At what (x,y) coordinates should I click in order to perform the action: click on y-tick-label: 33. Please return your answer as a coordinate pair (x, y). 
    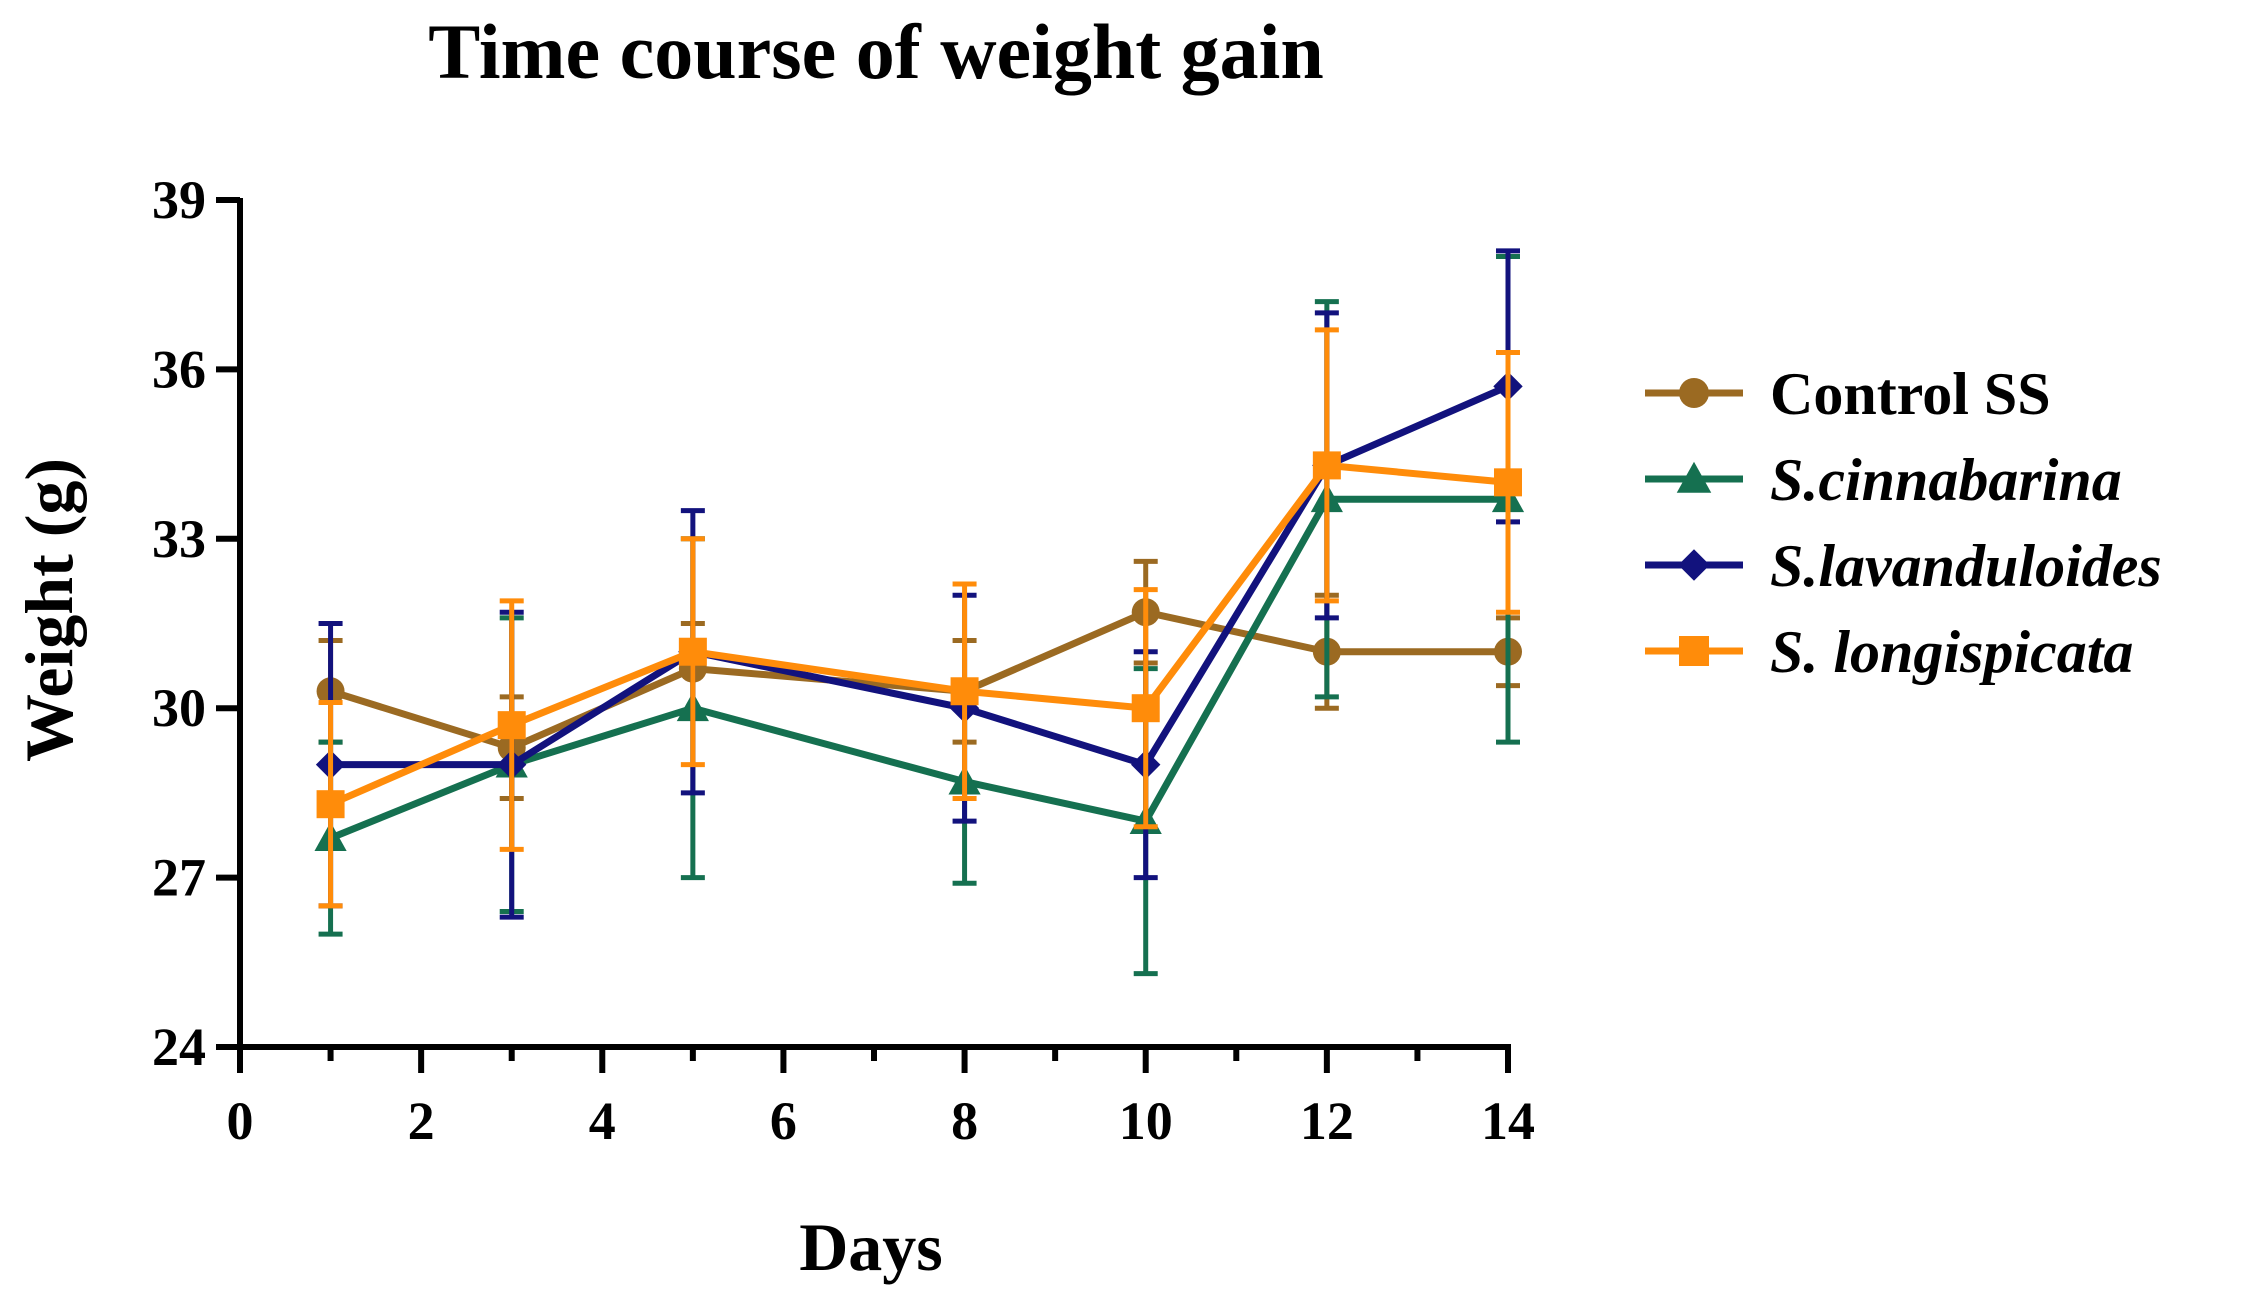
    Looking at the image, I should click on (179, 539).